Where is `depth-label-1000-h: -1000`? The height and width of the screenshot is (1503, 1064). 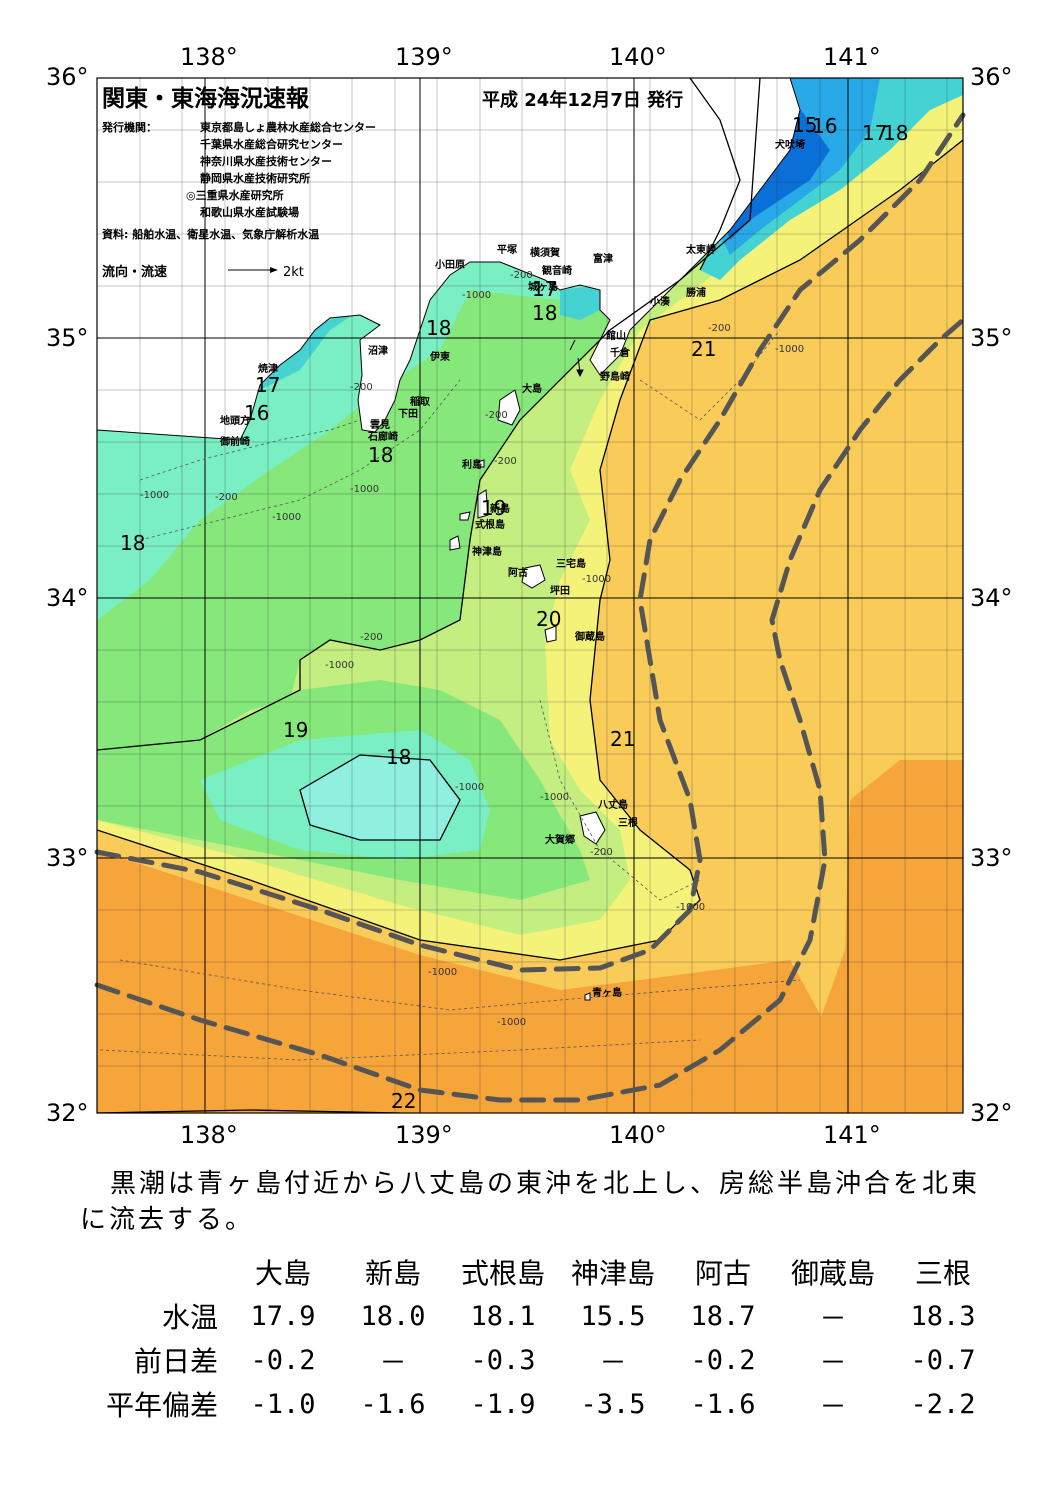
depth-label-1000-h: -1000 is located at coordinates (469, 787).